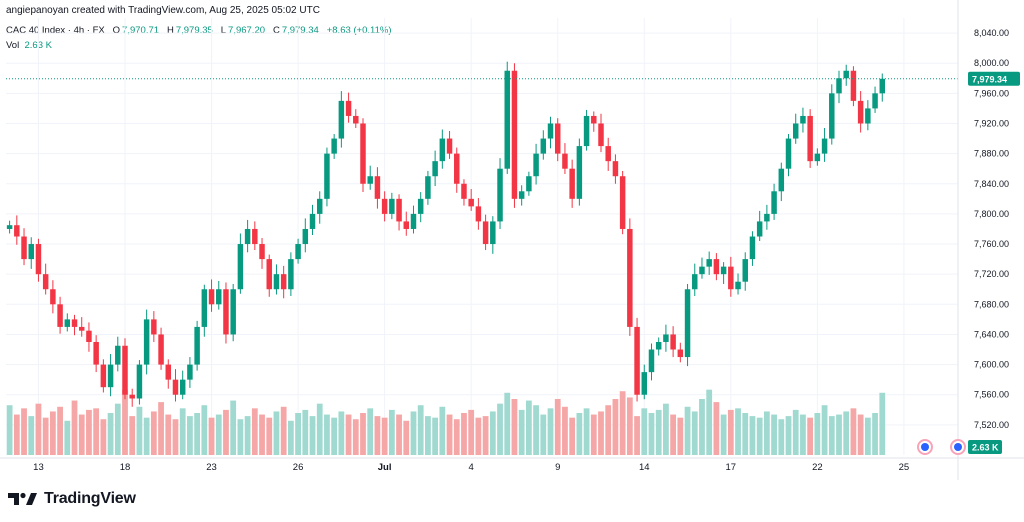  Describe the element at coordinates (13, 45) in the screenshot. I see `volume-label: Vol` at that location.